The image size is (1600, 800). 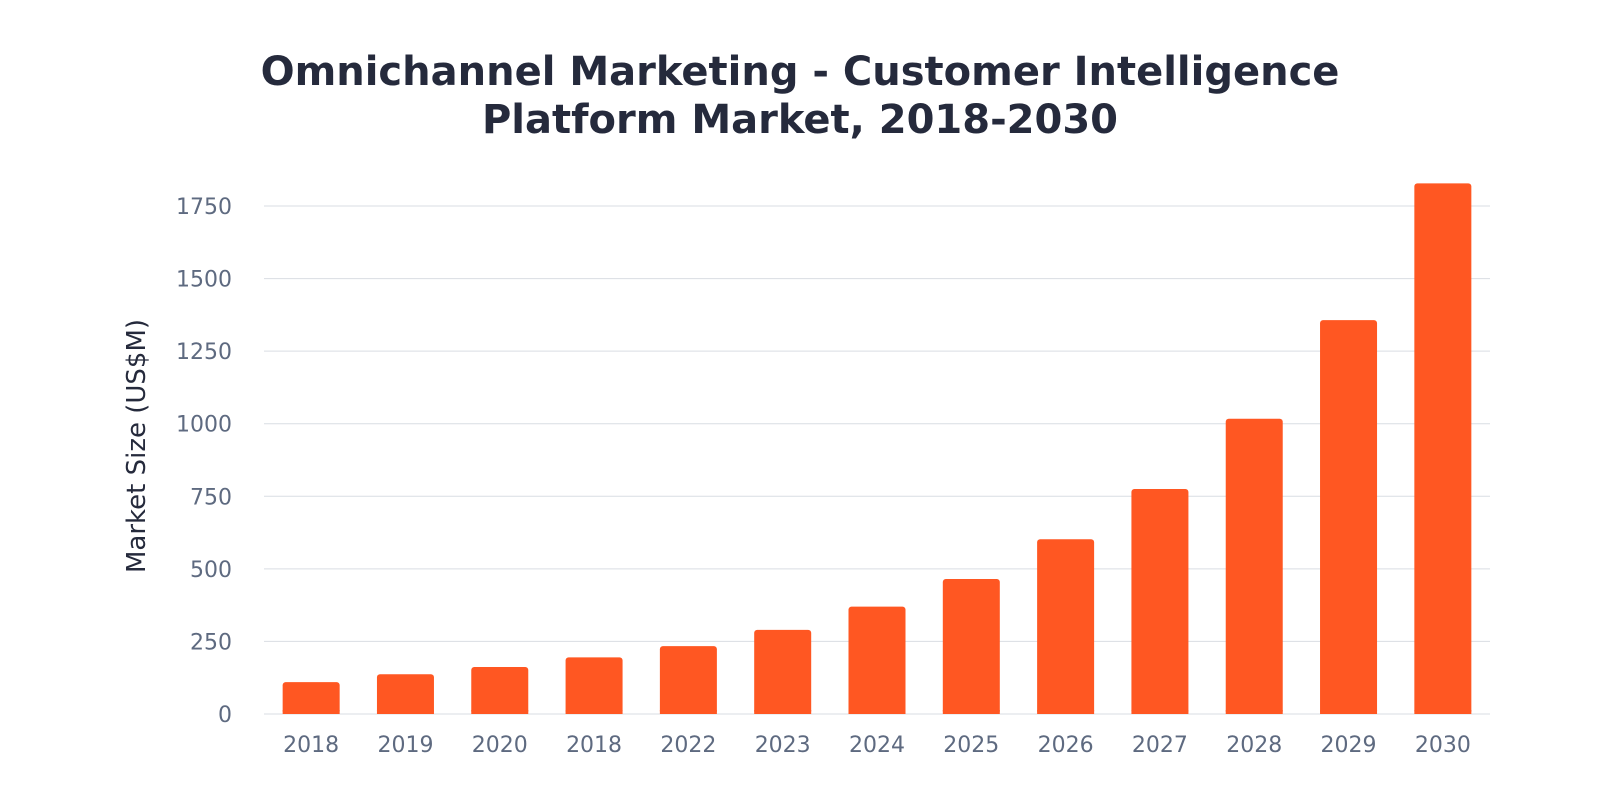 I want to click on x-tick-label: 2026, so click(x=1066, y=745).